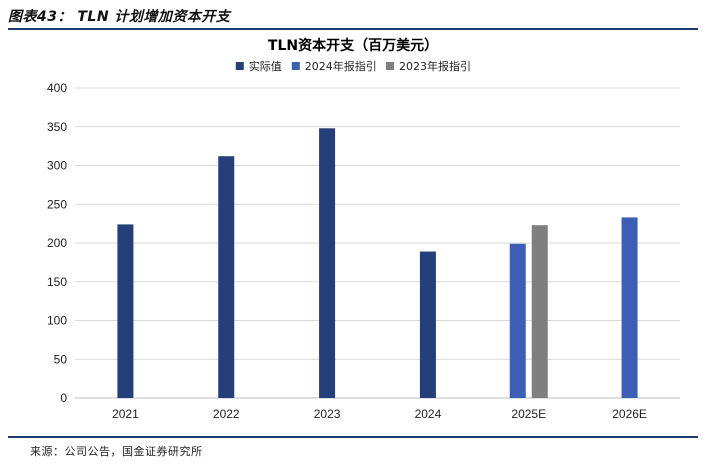  Describe the element at coordinates (57, 127) in the screenshot. I see `y-tick-label: 350` at that location.